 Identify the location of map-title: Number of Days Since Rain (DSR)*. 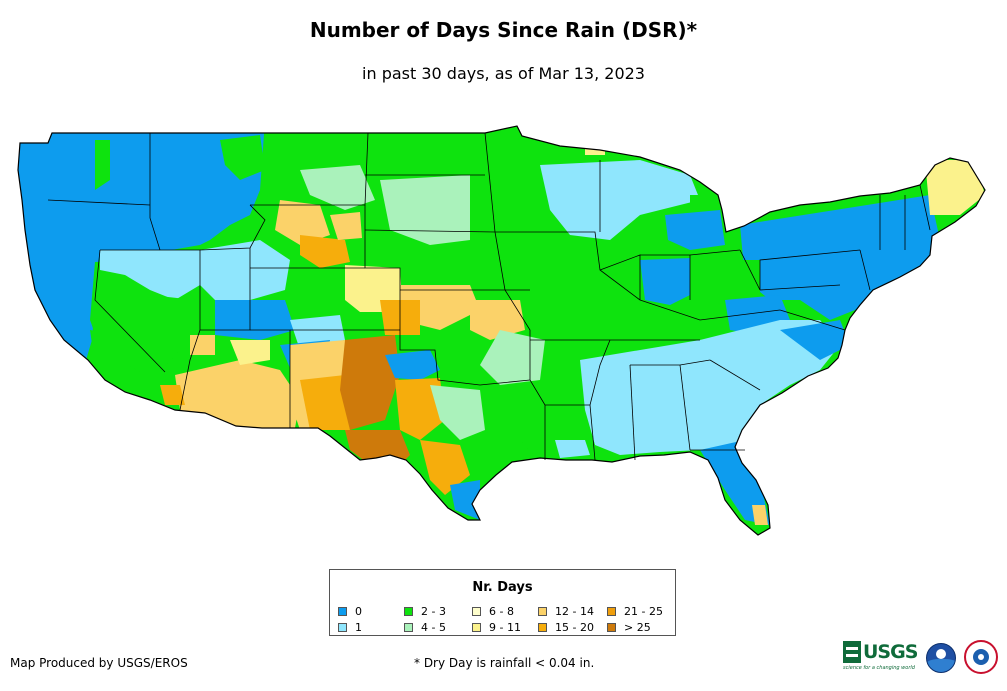
(503, 30).